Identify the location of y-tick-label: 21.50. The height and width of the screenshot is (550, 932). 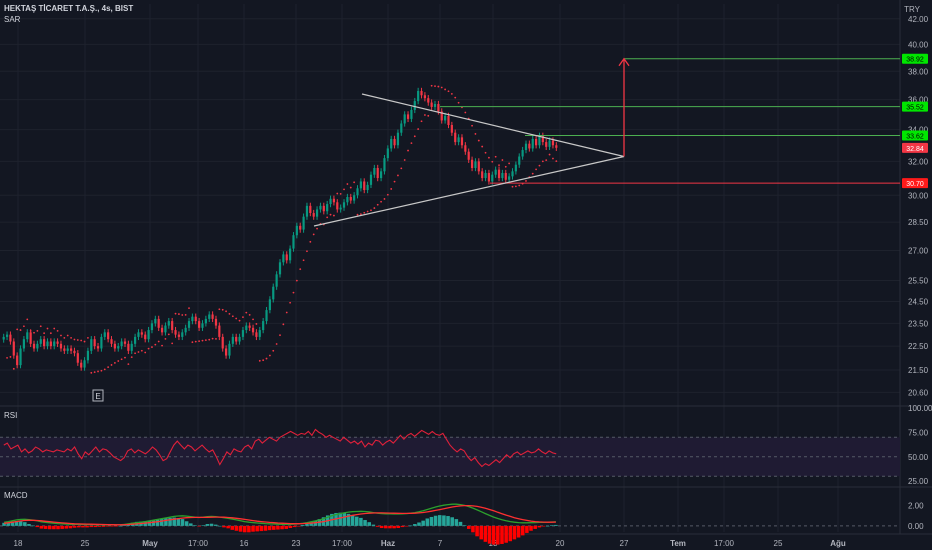
(918, 370).